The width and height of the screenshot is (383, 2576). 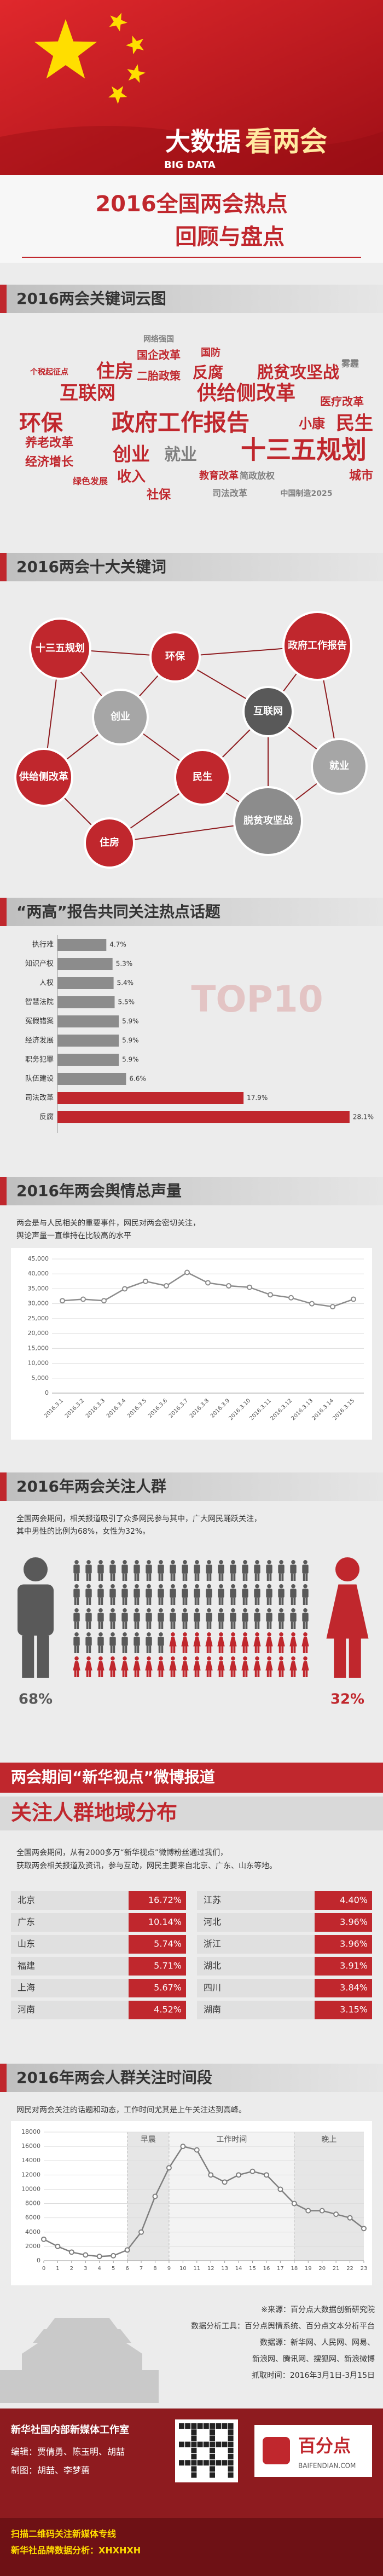 What do you see at coordinates (230, 237) in the screenshot?
I see `title: 回顾与盘点` at bounding box center [230, 237].